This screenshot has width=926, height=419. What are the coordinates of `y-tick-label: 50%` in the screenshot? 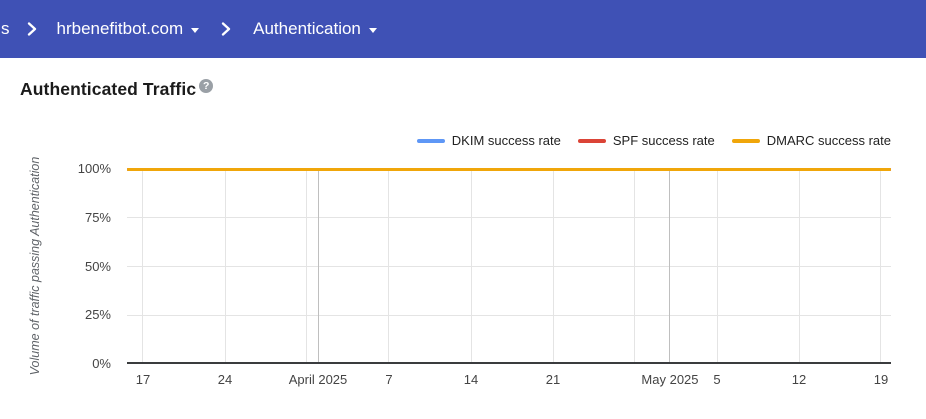 It's located at (97, 266).